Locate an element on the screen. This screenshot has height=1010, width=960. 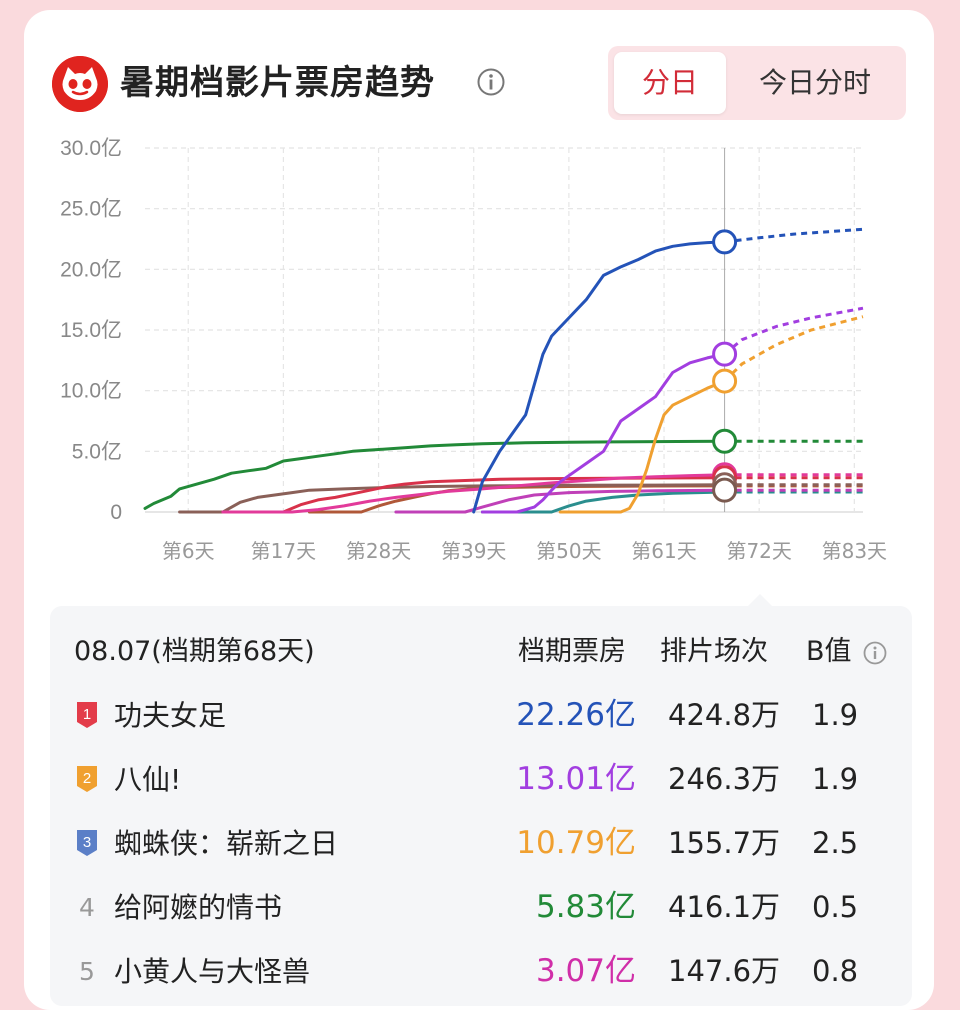
x-tick-label: 第83天 is located at coordinates (854, 551).